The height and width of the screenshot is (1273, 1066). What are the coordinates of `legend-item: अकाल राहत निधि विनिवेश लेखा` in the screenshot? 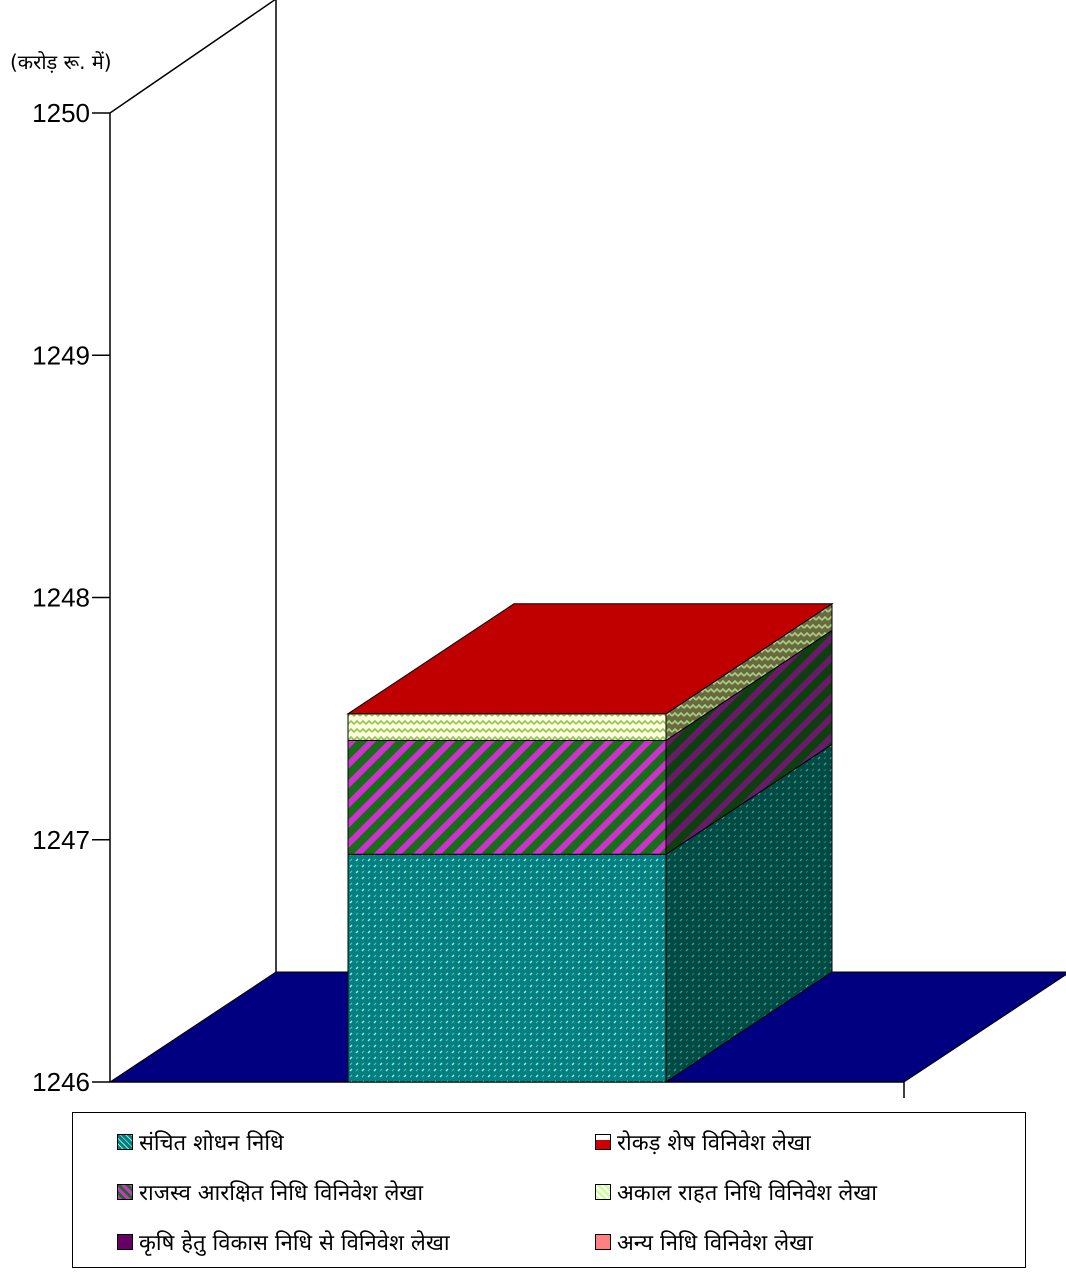 It's located at (736, 1192).